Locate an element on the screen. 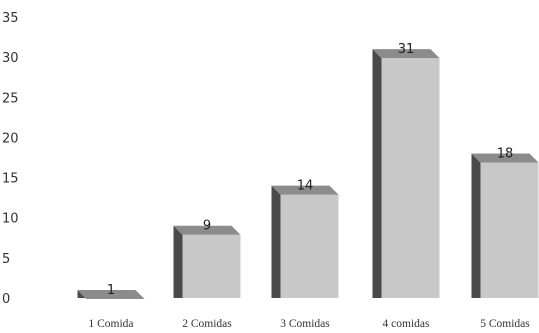 The image size is (539, 333). y-tick-label: 10 is located at coordinates (10, 219).